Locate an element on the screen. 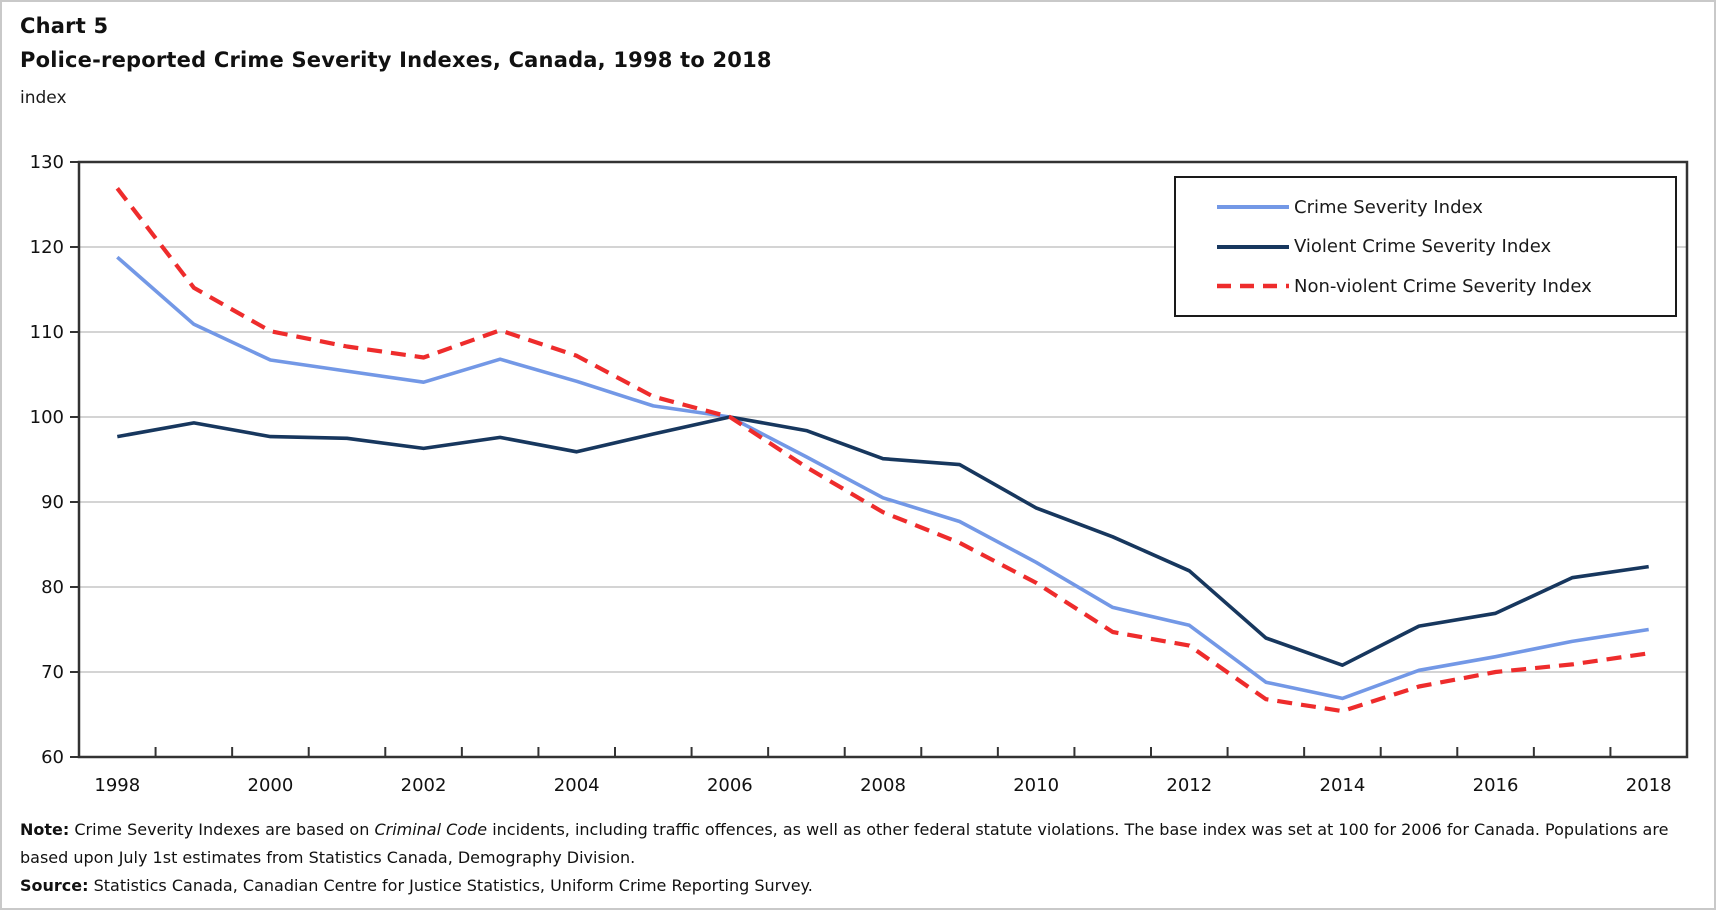 The width and height of the screenshot is (1716, 910). legend-label: Non-violent Crime Severity Index is located at coordinates (1443, 286).